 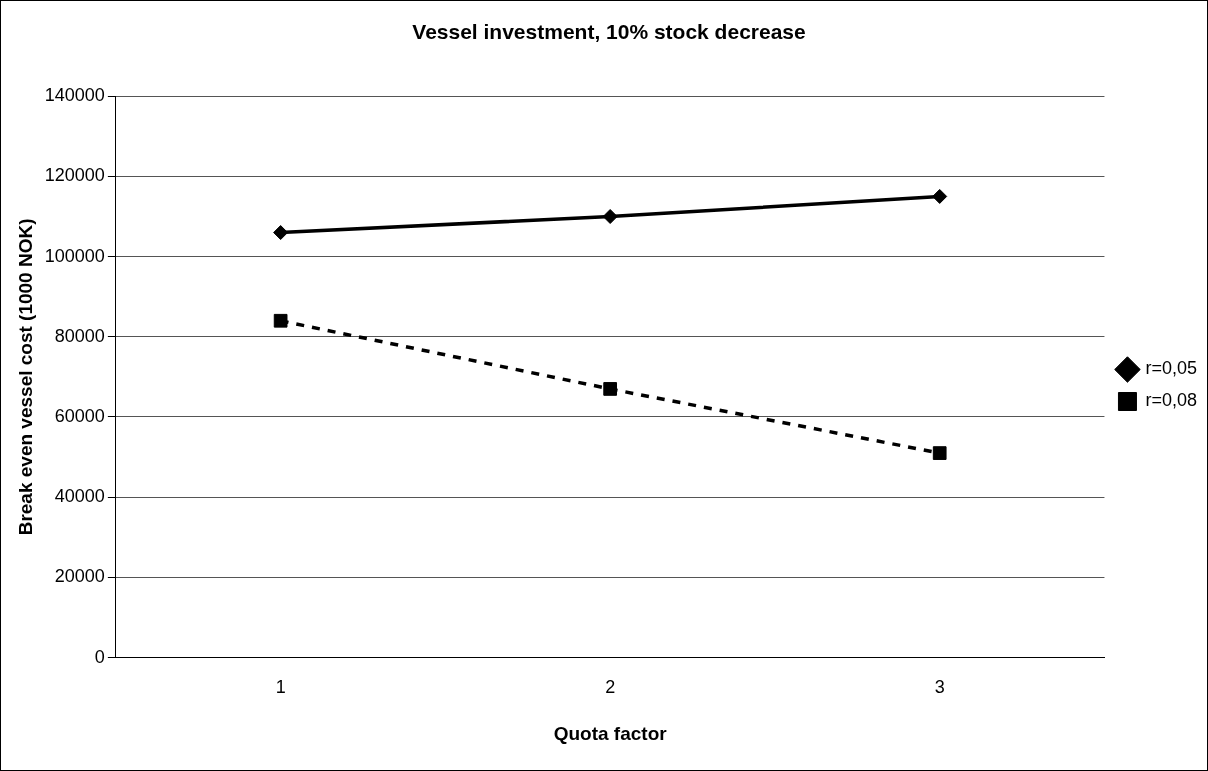 I want to click on legend-label: r=0,08, so click(x=1171, y=400).